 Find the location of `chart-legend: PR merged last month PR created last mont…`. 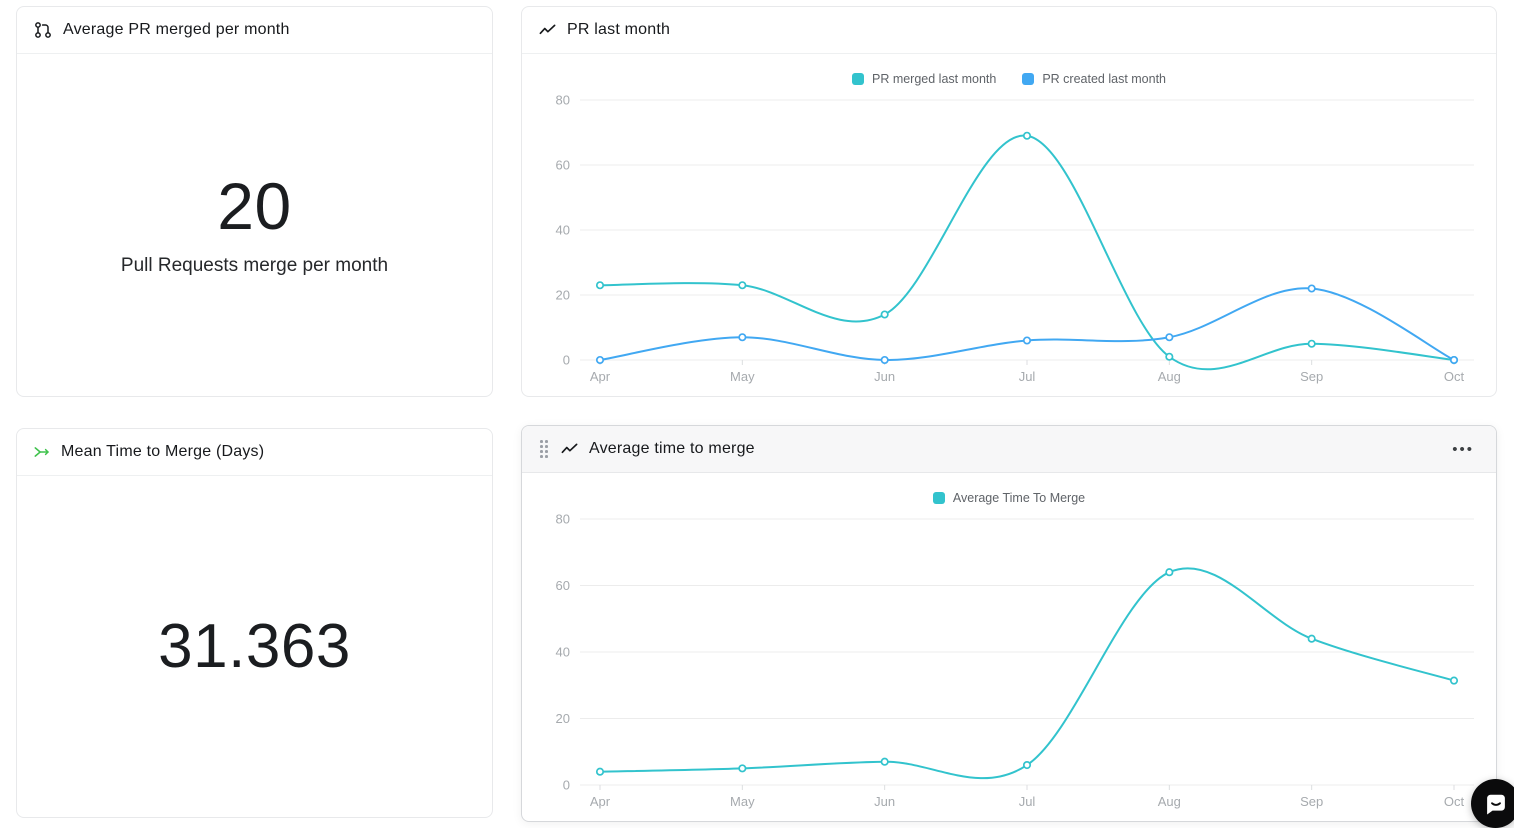

chart-legend: PR merged last month PR created last mont… is located at coordinates (1009, 77).